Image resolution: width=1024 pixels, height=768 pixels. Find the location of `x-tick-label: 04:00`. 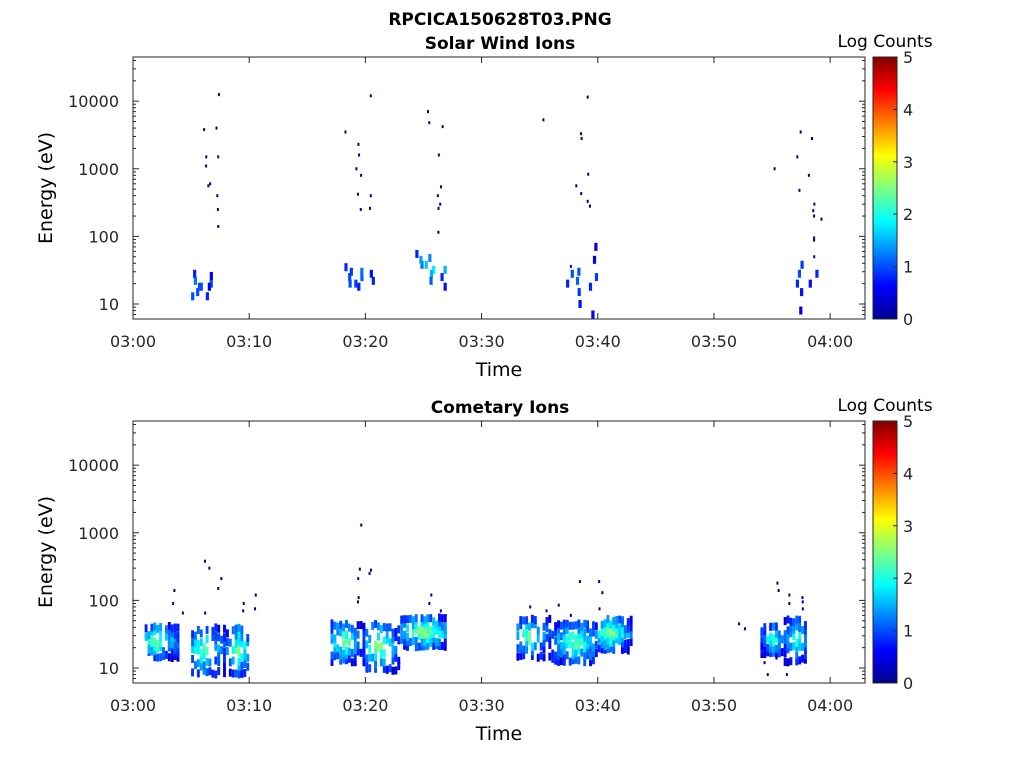

x-tick-label: 04:00 is located at coordinates (830, 705).